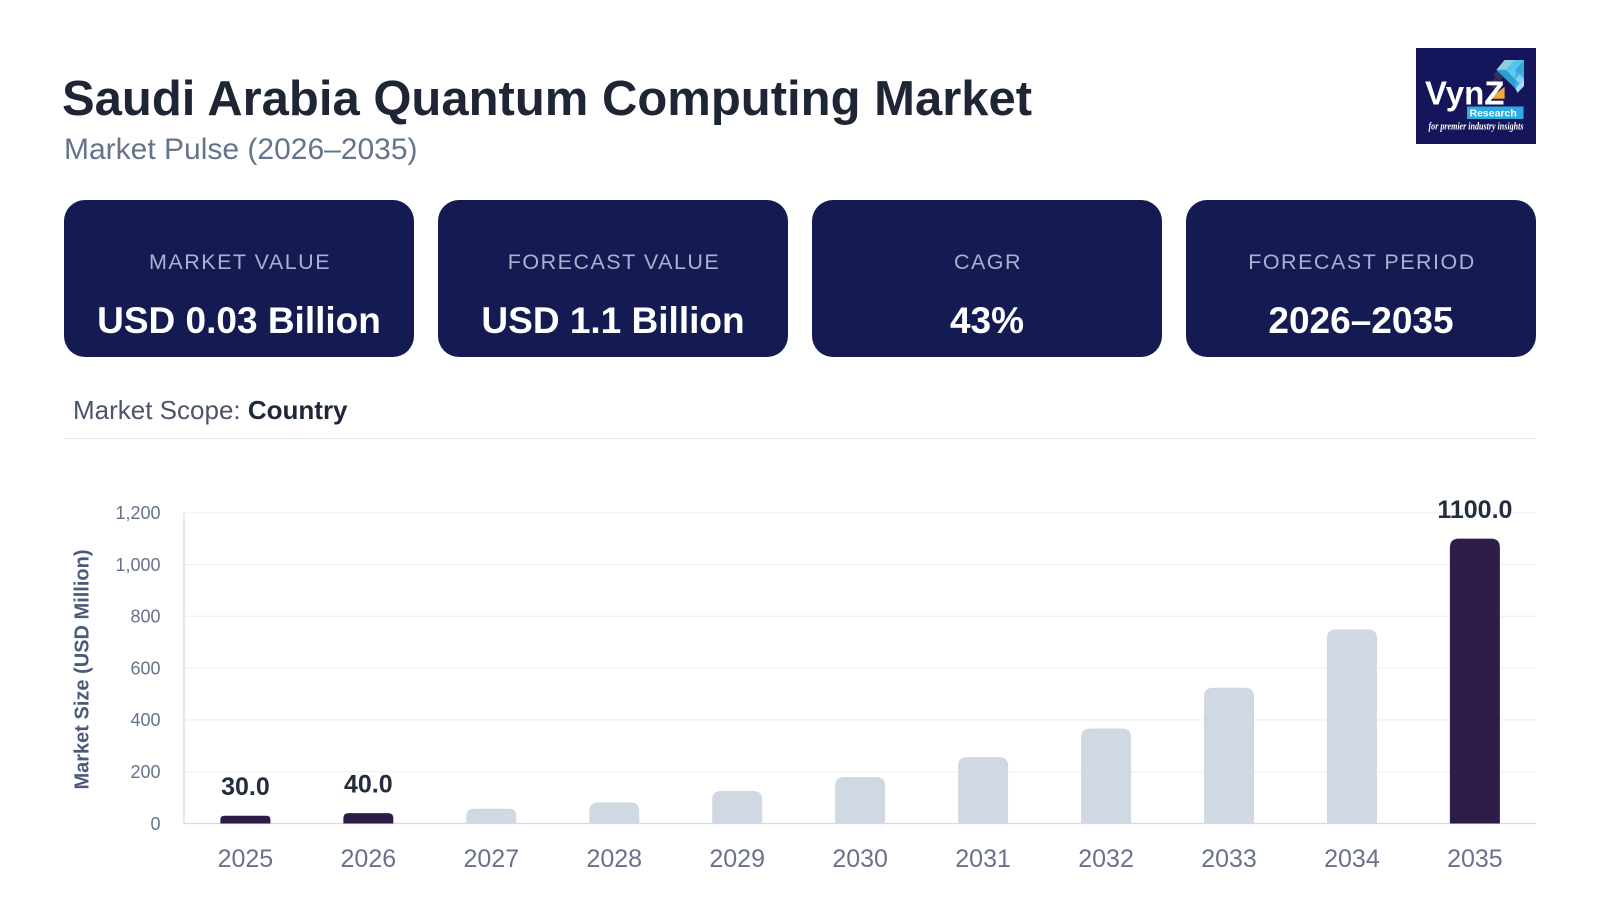 This screenshot has height=900, width=1600. I want to click on svg-text: 2026, so click(369, 859).